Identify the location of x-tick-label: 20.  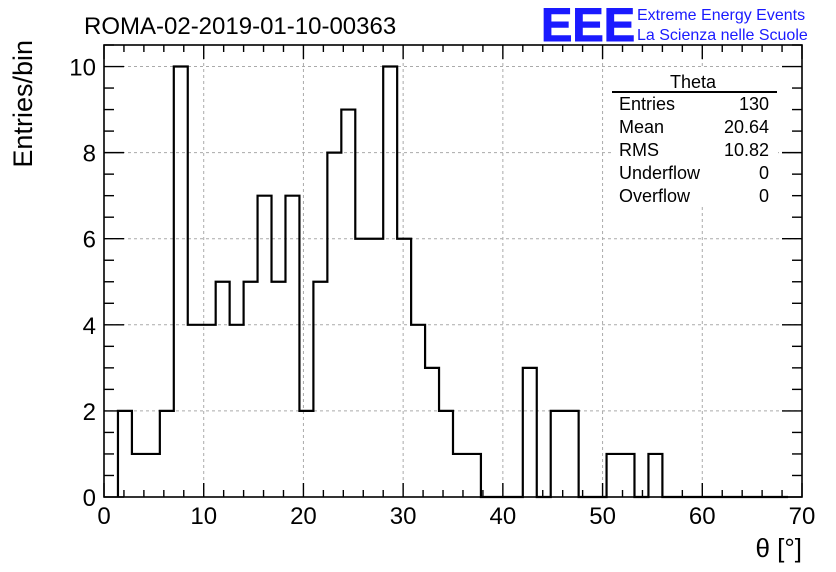
(303, 516).